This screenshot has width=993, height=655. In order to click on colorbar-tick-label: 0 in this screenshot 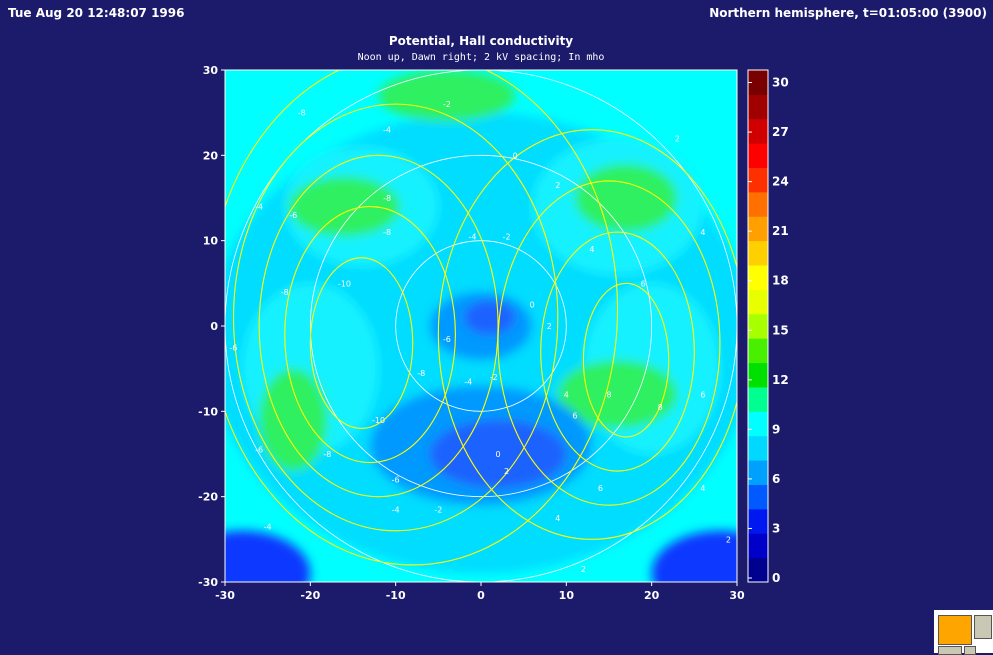, I will do `click(776, 578)`.